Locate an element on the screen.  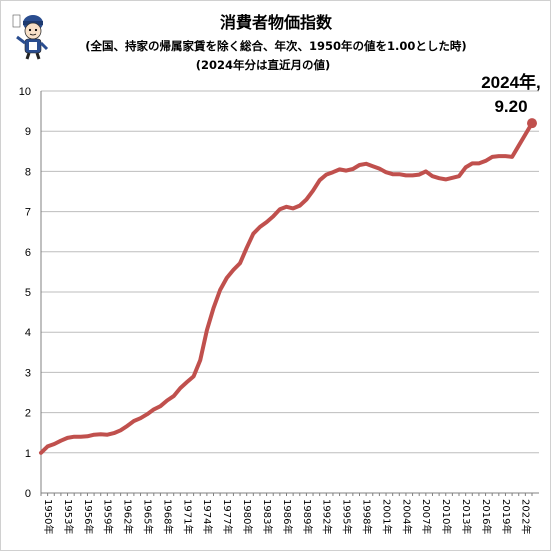
y-tick-label: 4 is located at coordinates (28, 333).